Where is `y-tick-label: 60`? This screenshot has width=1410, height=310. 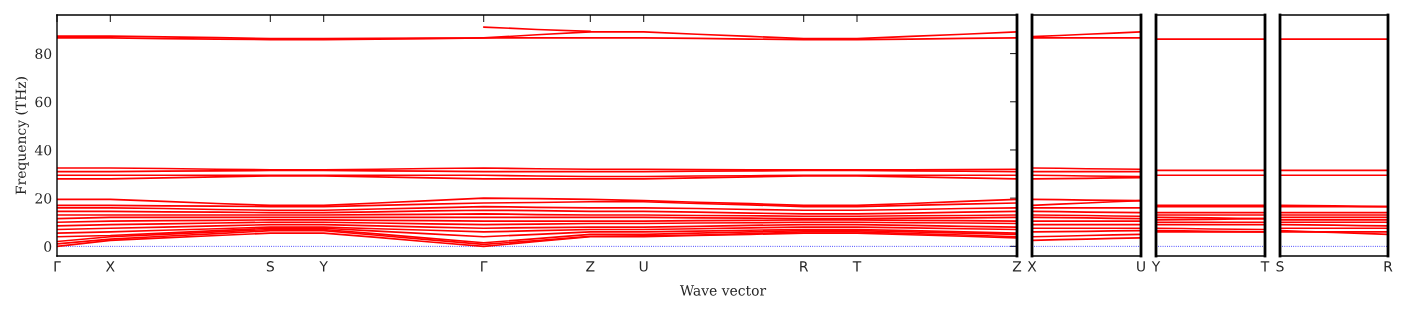
y-tick-label: 60 is located at coordinates (43, 102).